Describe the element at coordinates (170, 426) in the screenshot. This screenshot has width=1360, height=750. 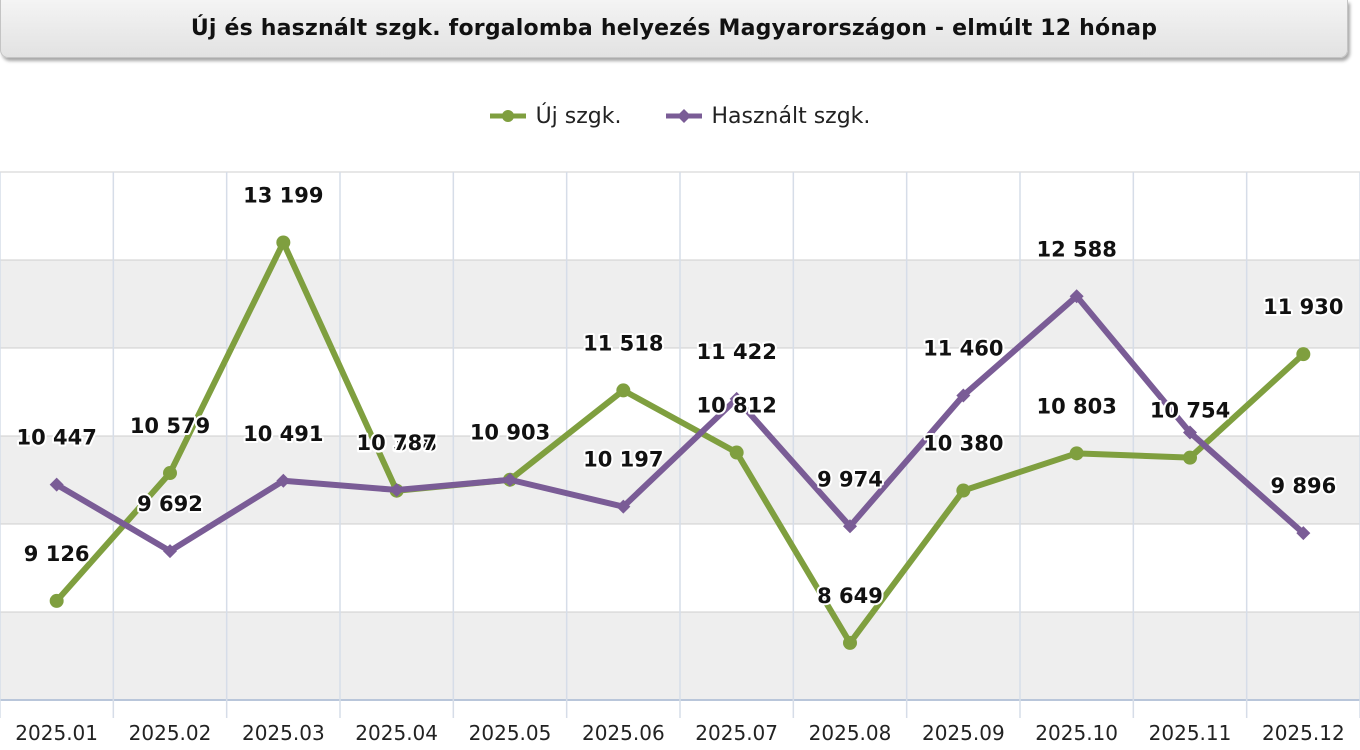
I see `data-label-0: 10 579` at that location.